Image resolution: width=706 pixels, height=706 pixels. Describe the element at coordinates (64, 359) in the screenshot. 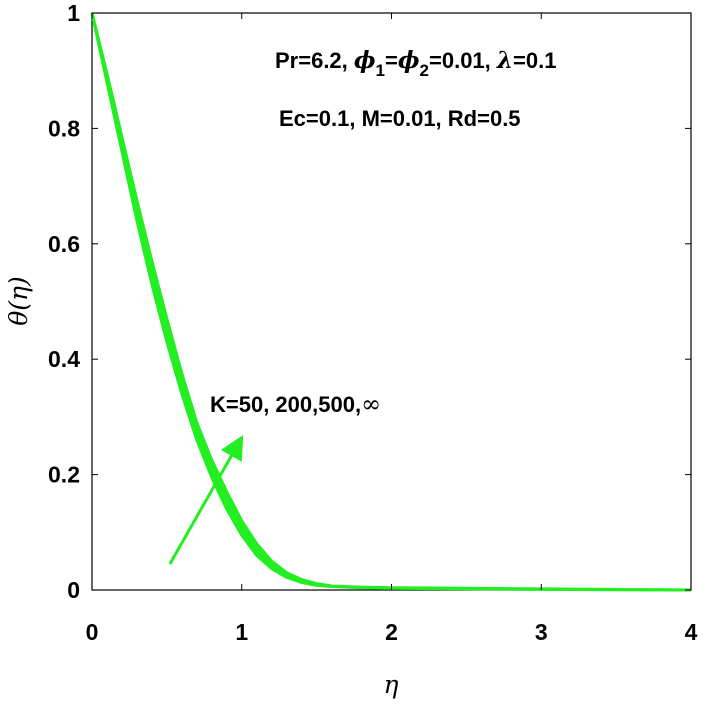

I see `y-tick-label: 0.4` at that location.